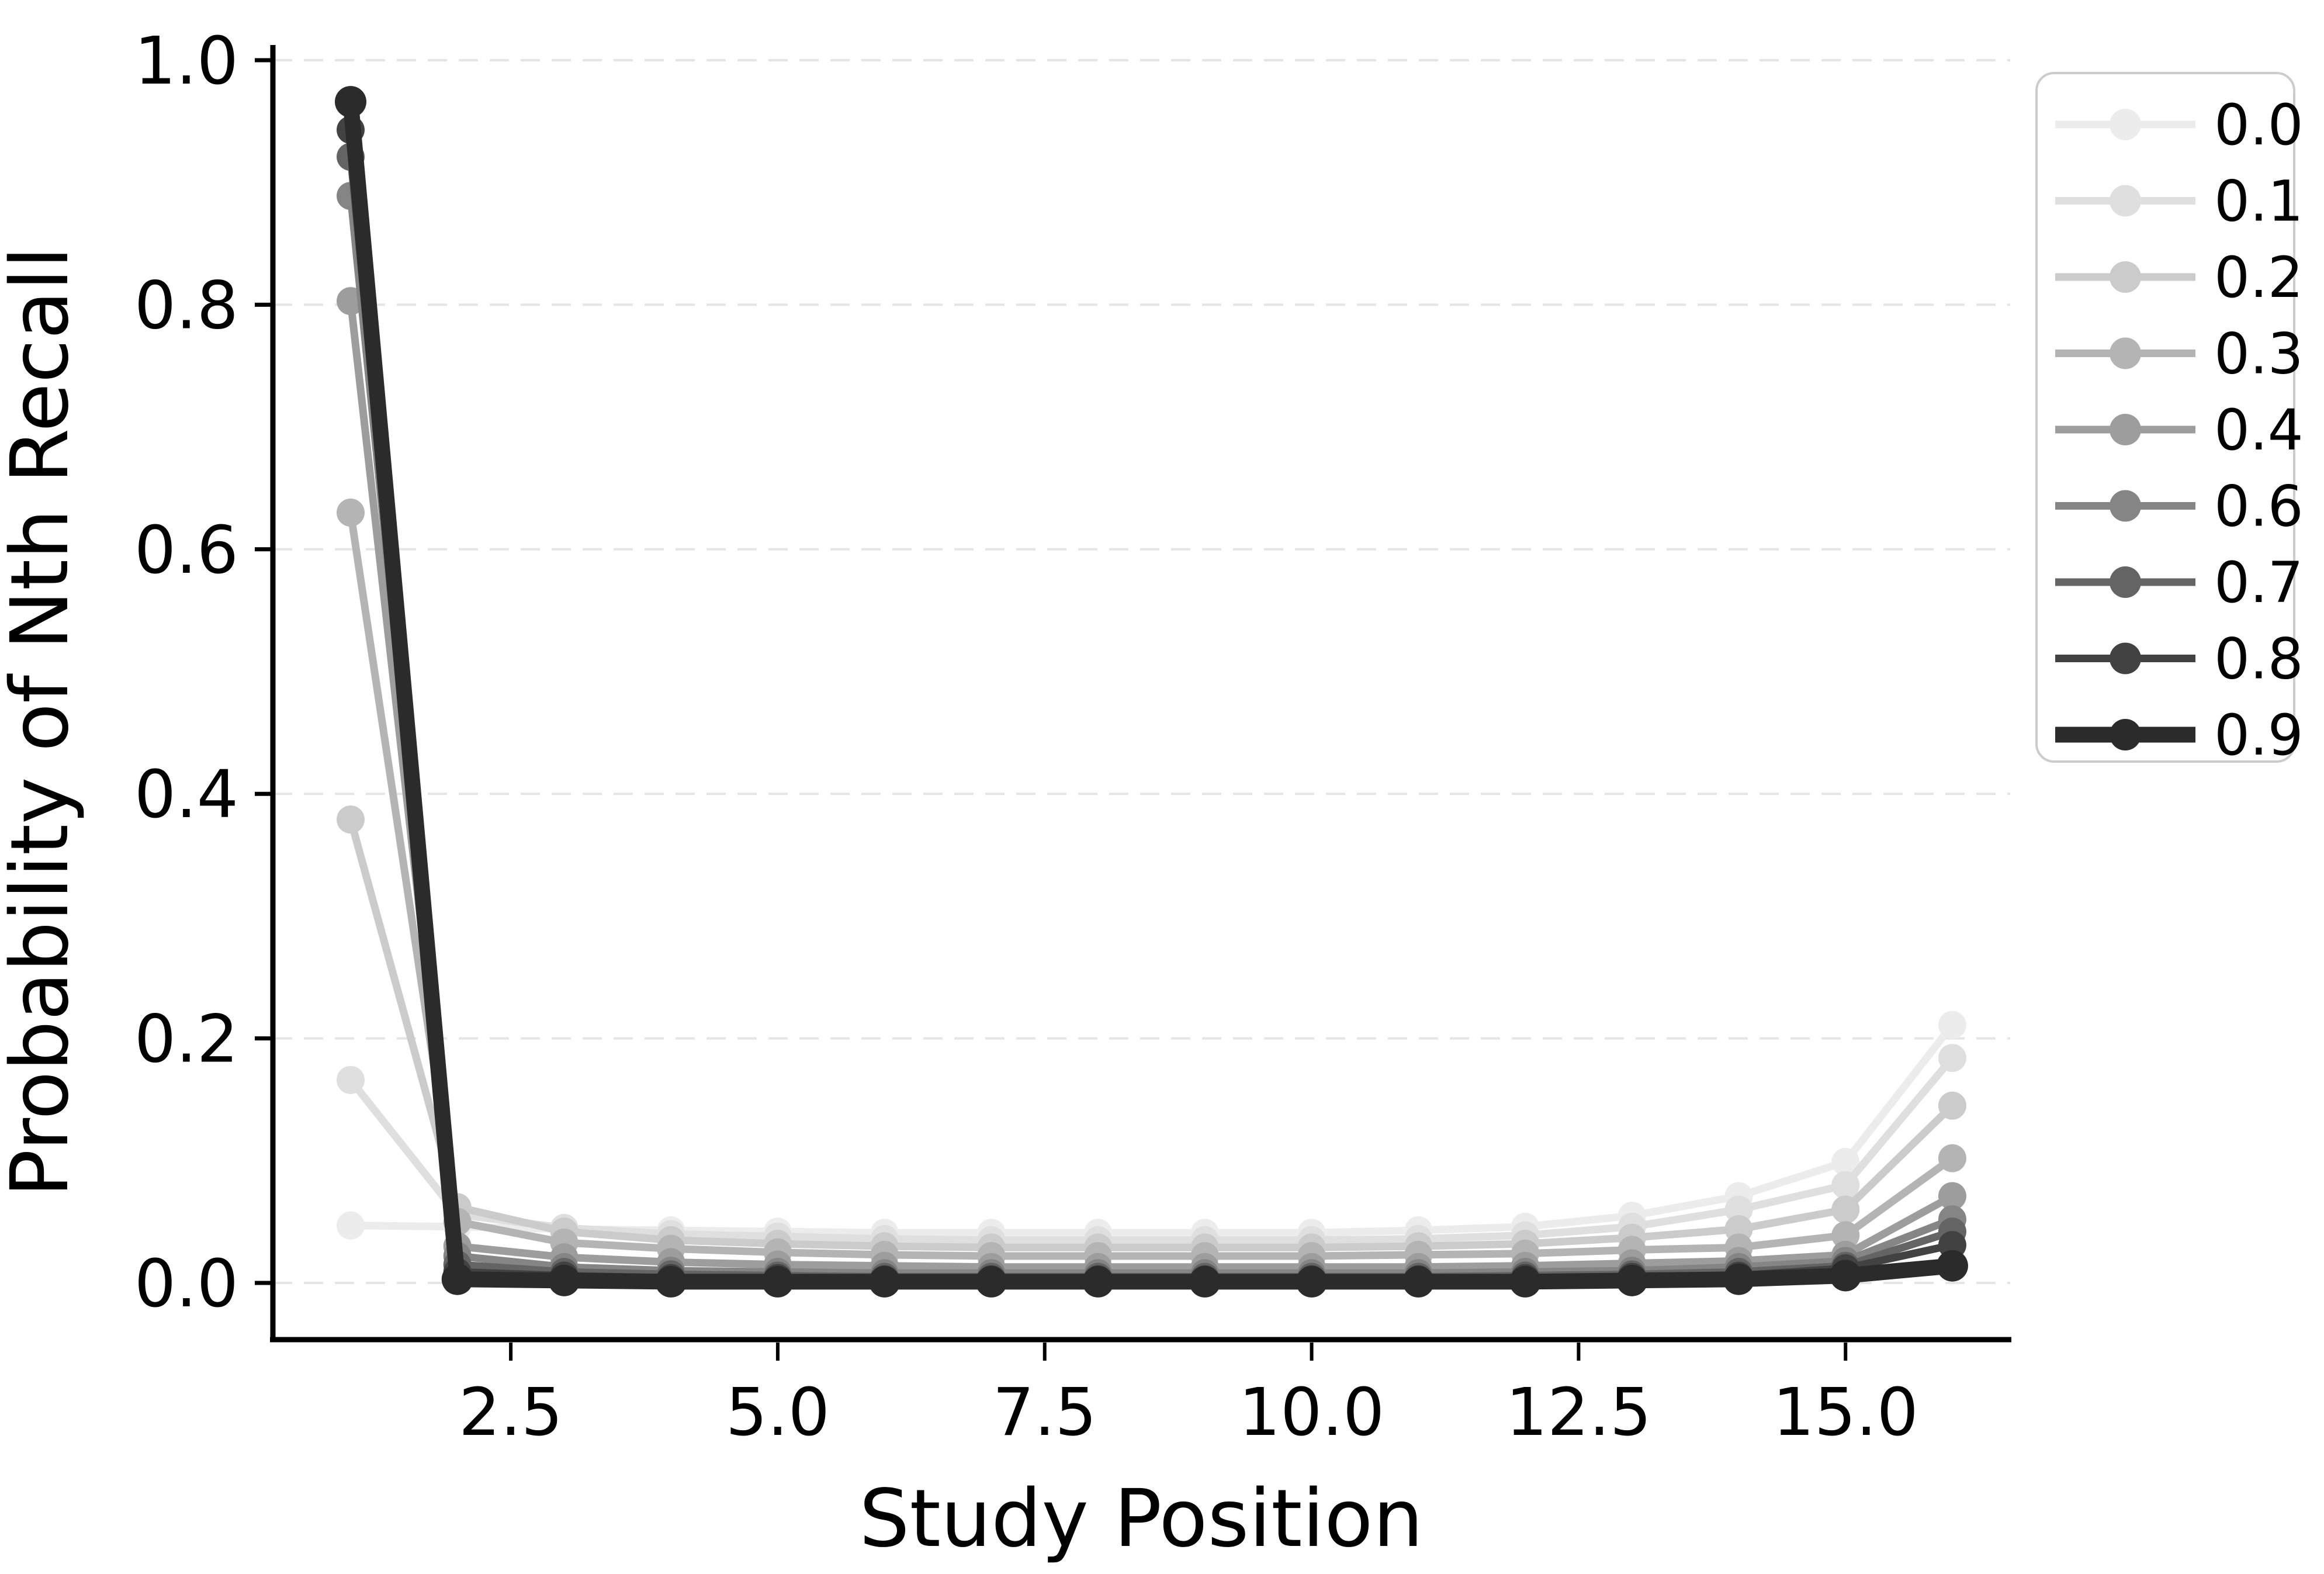  Describe the element at coordinates (1952, 1025) in the screenshot. I see `series-marker-0.0-pos-16` at that location.